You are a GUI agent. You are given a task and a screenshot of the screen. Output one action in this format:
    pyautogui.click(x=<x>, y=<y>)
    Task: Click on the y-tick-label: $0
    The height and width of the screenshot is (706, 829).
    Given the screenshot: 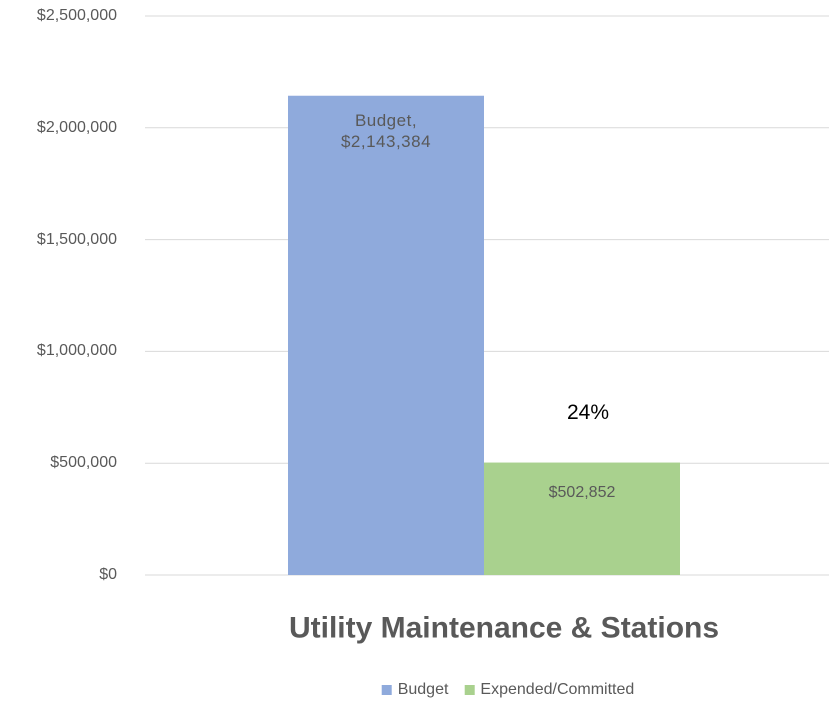 What is the action you would take?
    pyautogui.click(x=108, y=574)
    